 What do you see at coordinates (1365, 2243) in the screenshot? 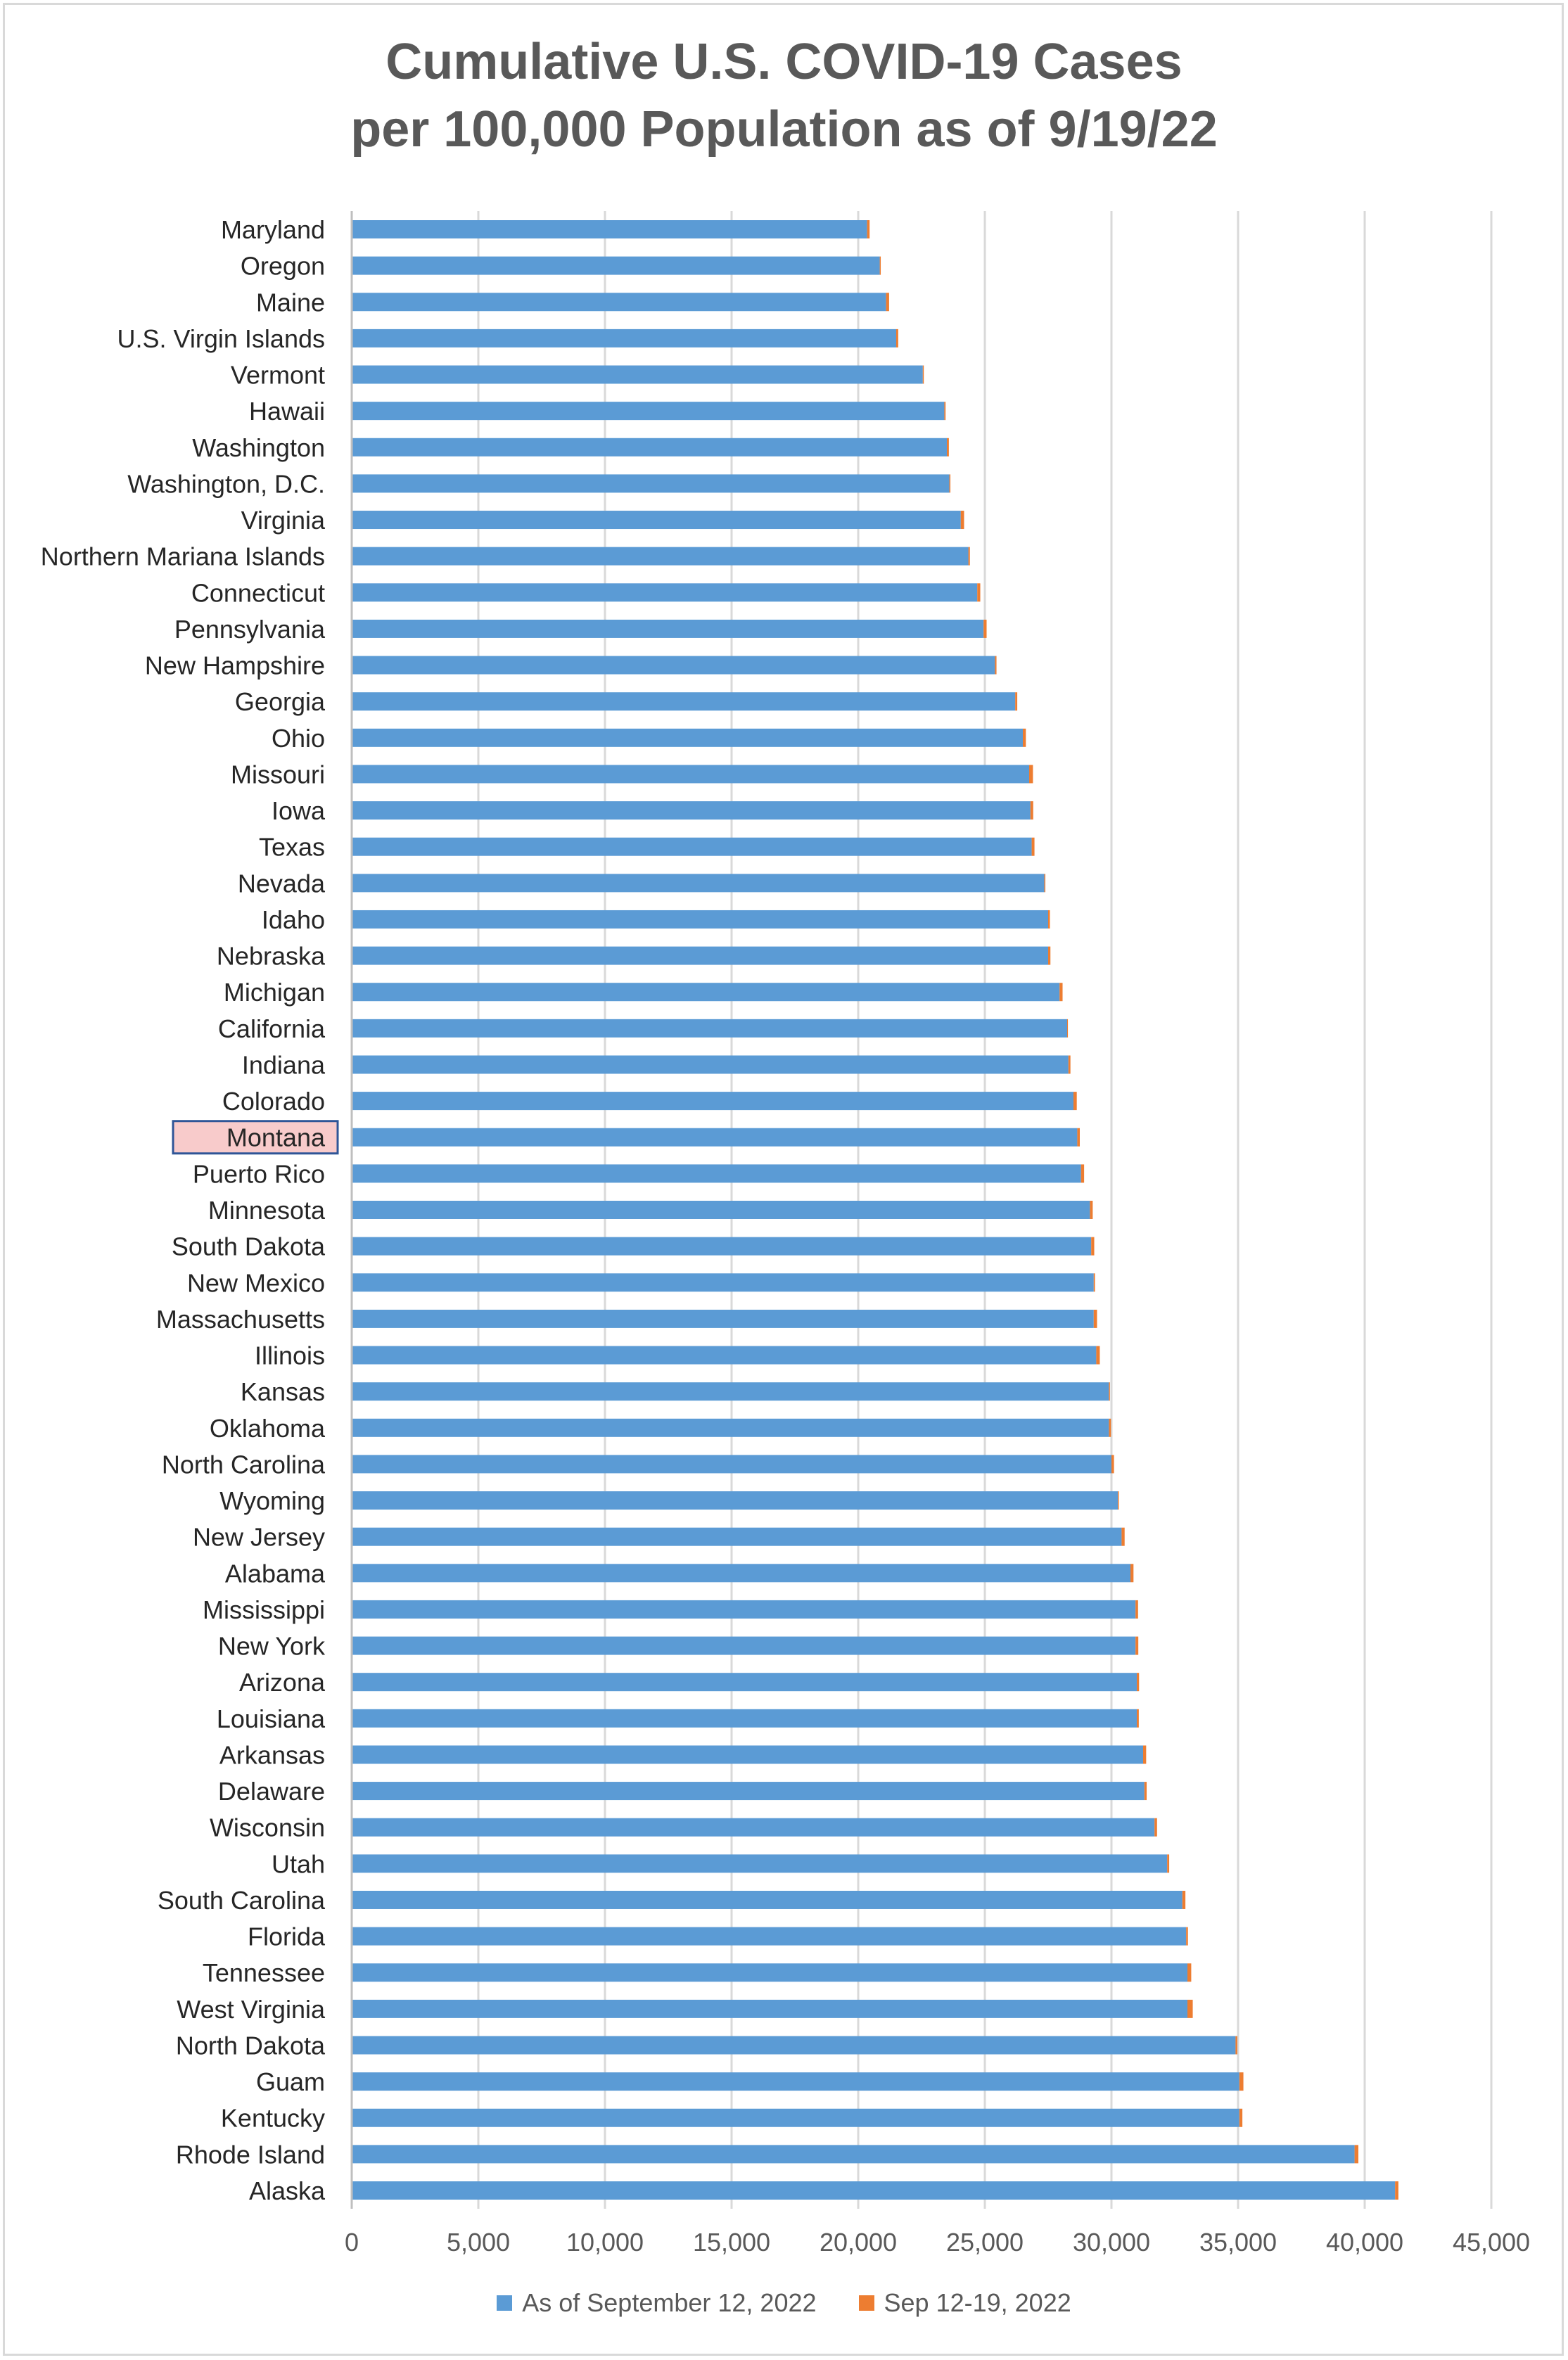
I see `x-tick-label-8: 40,000` at bounding box center [1365, 2243].